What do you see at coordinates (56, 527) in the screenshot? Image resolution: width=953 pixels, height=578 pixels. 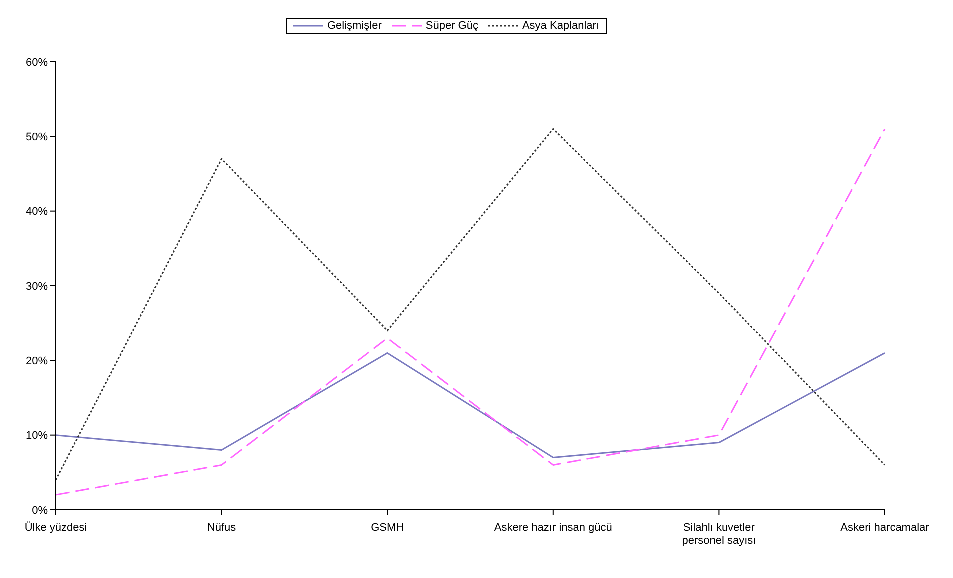 I see `x-tick-label: Ülke yüzdesi` at bounding box center [56, 527].